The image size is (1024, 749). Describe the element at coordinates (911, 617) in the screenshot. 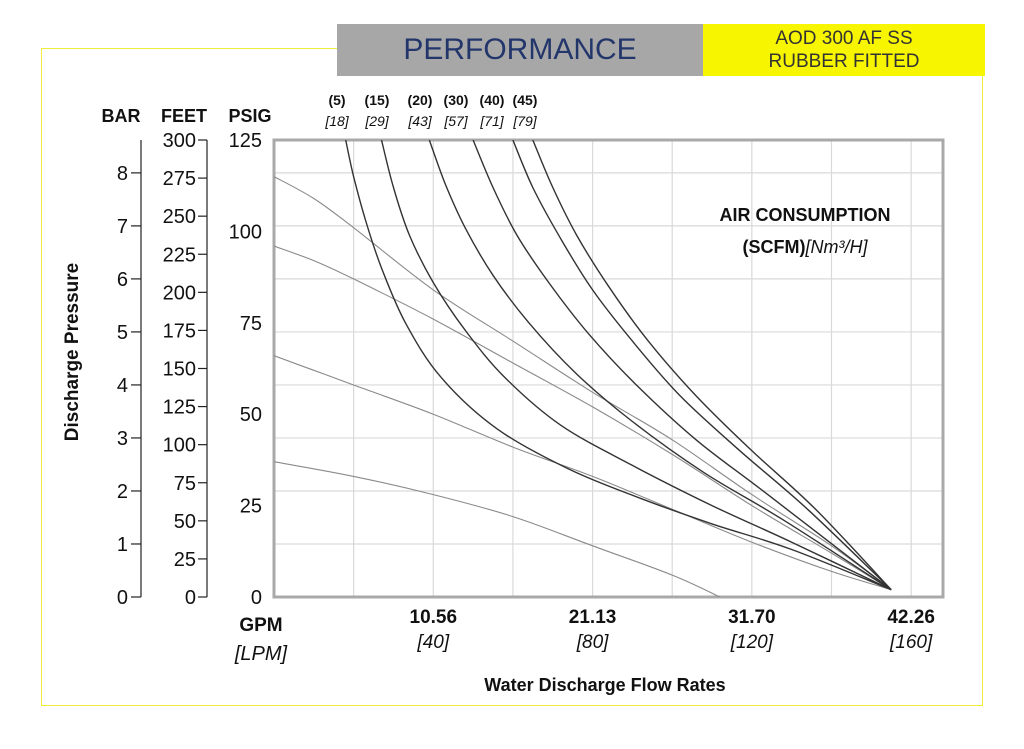

I see `x-tick-gpm: 42.26` at that location.